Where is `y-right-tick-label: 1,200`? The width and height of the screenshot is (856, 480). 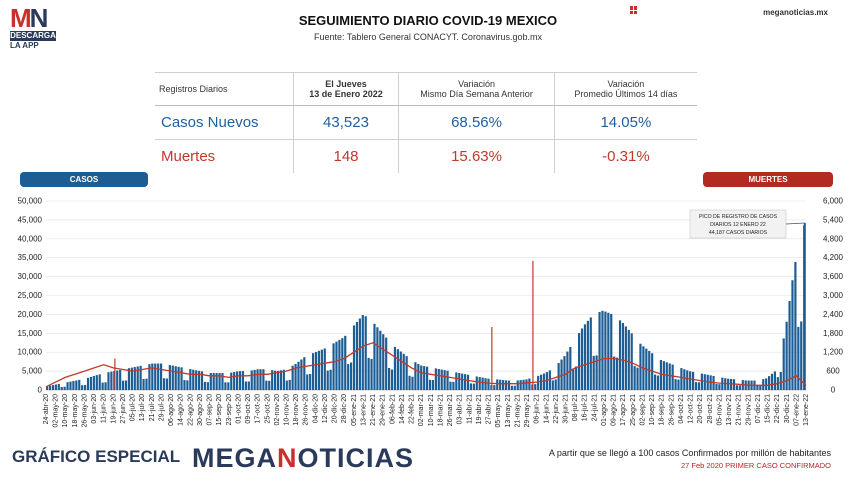
y-right-tick-label: 1,200 is located at coordinates (833, 352).